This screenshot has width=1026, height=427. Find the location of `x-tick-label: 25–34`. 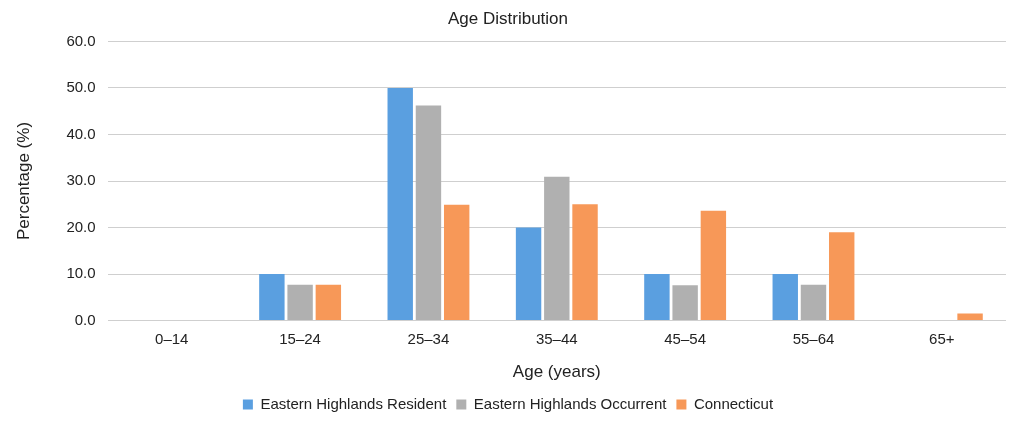

x-tick-label: 25–34 is located at coordinates (428, 338).